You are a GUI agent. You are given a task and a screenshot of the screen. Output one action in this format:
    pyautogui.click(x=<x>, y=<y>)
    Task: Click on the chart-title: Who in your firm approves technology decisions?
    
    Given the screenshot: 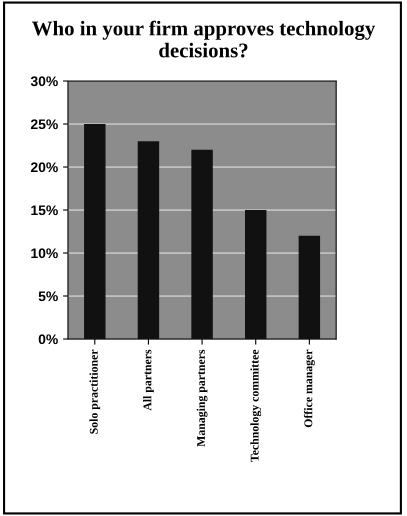 What is the action you would take?
    pyautogui.click(x=204, y=39)
    